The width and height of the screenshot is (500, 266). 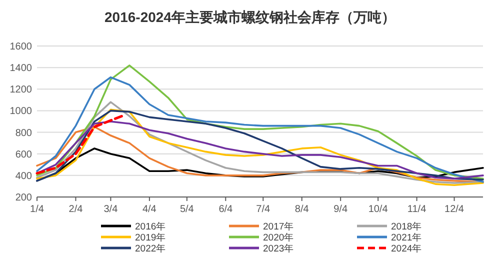 I want to click on legend-label: 2023年, so click(x=278, y=248).